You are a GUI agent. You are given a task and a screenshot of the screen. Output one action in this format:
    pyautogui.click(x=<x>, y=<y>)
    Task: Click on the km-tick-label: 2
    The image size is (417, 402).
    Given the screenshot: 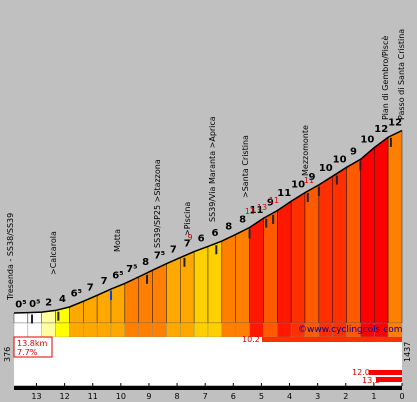 What is the action you would take?
    pyautogui.click(x=345, y=396)
    